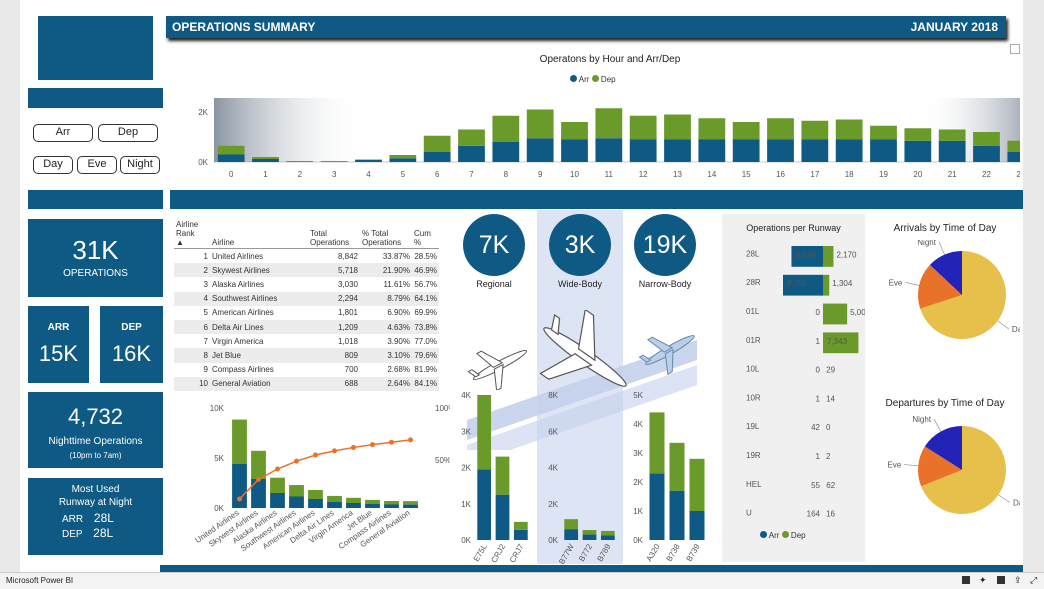 This screenshot has height=589, width=1044. Describe the element at coordinates (1015, 49) in the screenshot. I see `focus-mode-icon` at that location.